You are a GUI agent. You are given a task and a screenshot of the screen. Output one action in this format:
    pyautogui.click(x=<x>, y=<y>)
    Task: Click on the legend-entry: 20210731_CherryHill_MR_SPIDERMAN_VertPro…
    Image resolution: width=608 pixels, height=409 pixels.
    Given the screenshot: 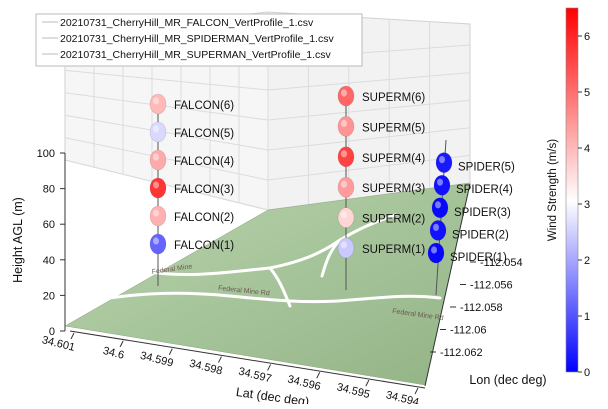 What is the action you would take?
    pyautogui.click(x=197, y=39)
    